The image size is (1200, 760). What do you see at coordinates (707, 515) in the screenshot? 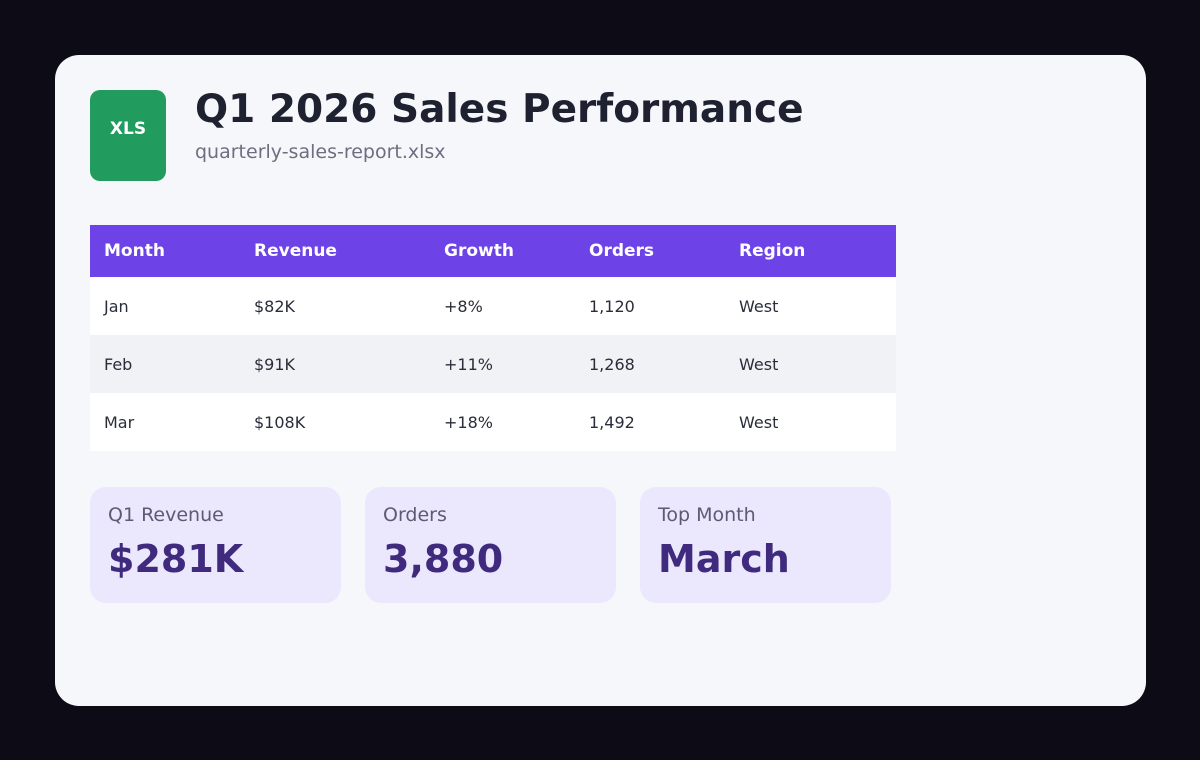
I see `stat-label: Top Month` at bounding box center [707, 515].